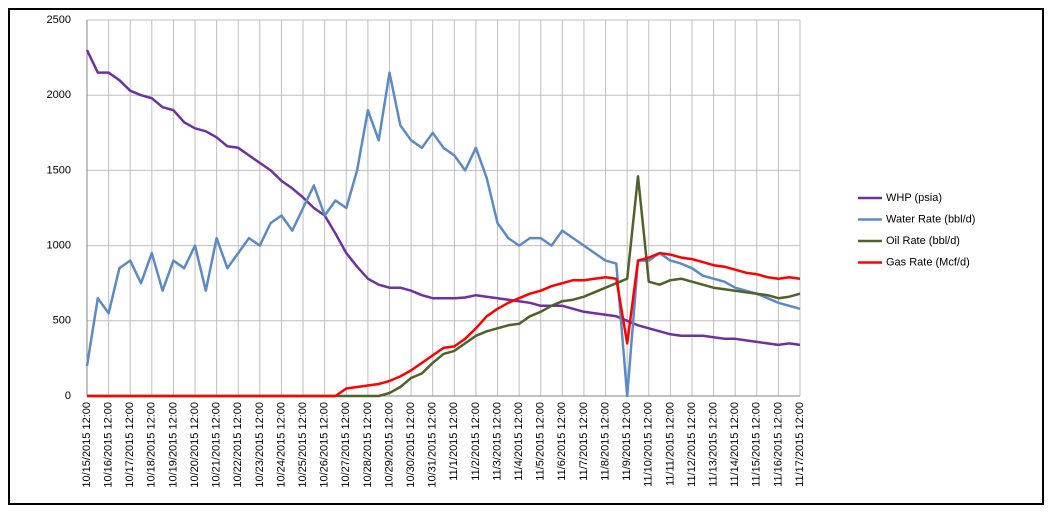 This screenshot has width=1051, height=517. I want to click on x-tick-label: 11/9/2015 12:00, so click(627, 441).